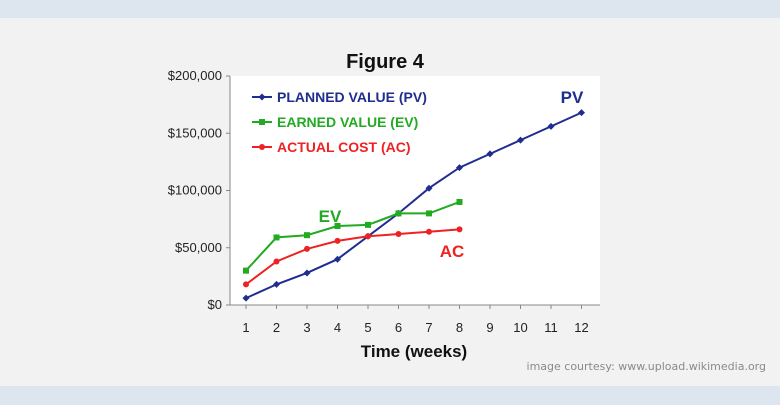 This screenshot has width=780, height=405. What do you see at coordinates (276, 327) in the screenshot?
I see `x-tick-label: 2` at bounding box center [276, 327].